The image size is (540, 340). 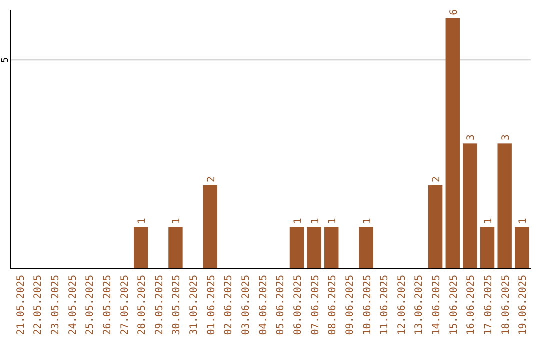 What do you see at coordinates (333, 305) in the screenshot?
I see `x-tick-label: 08.06.2025` at bounding box center [333, 305].